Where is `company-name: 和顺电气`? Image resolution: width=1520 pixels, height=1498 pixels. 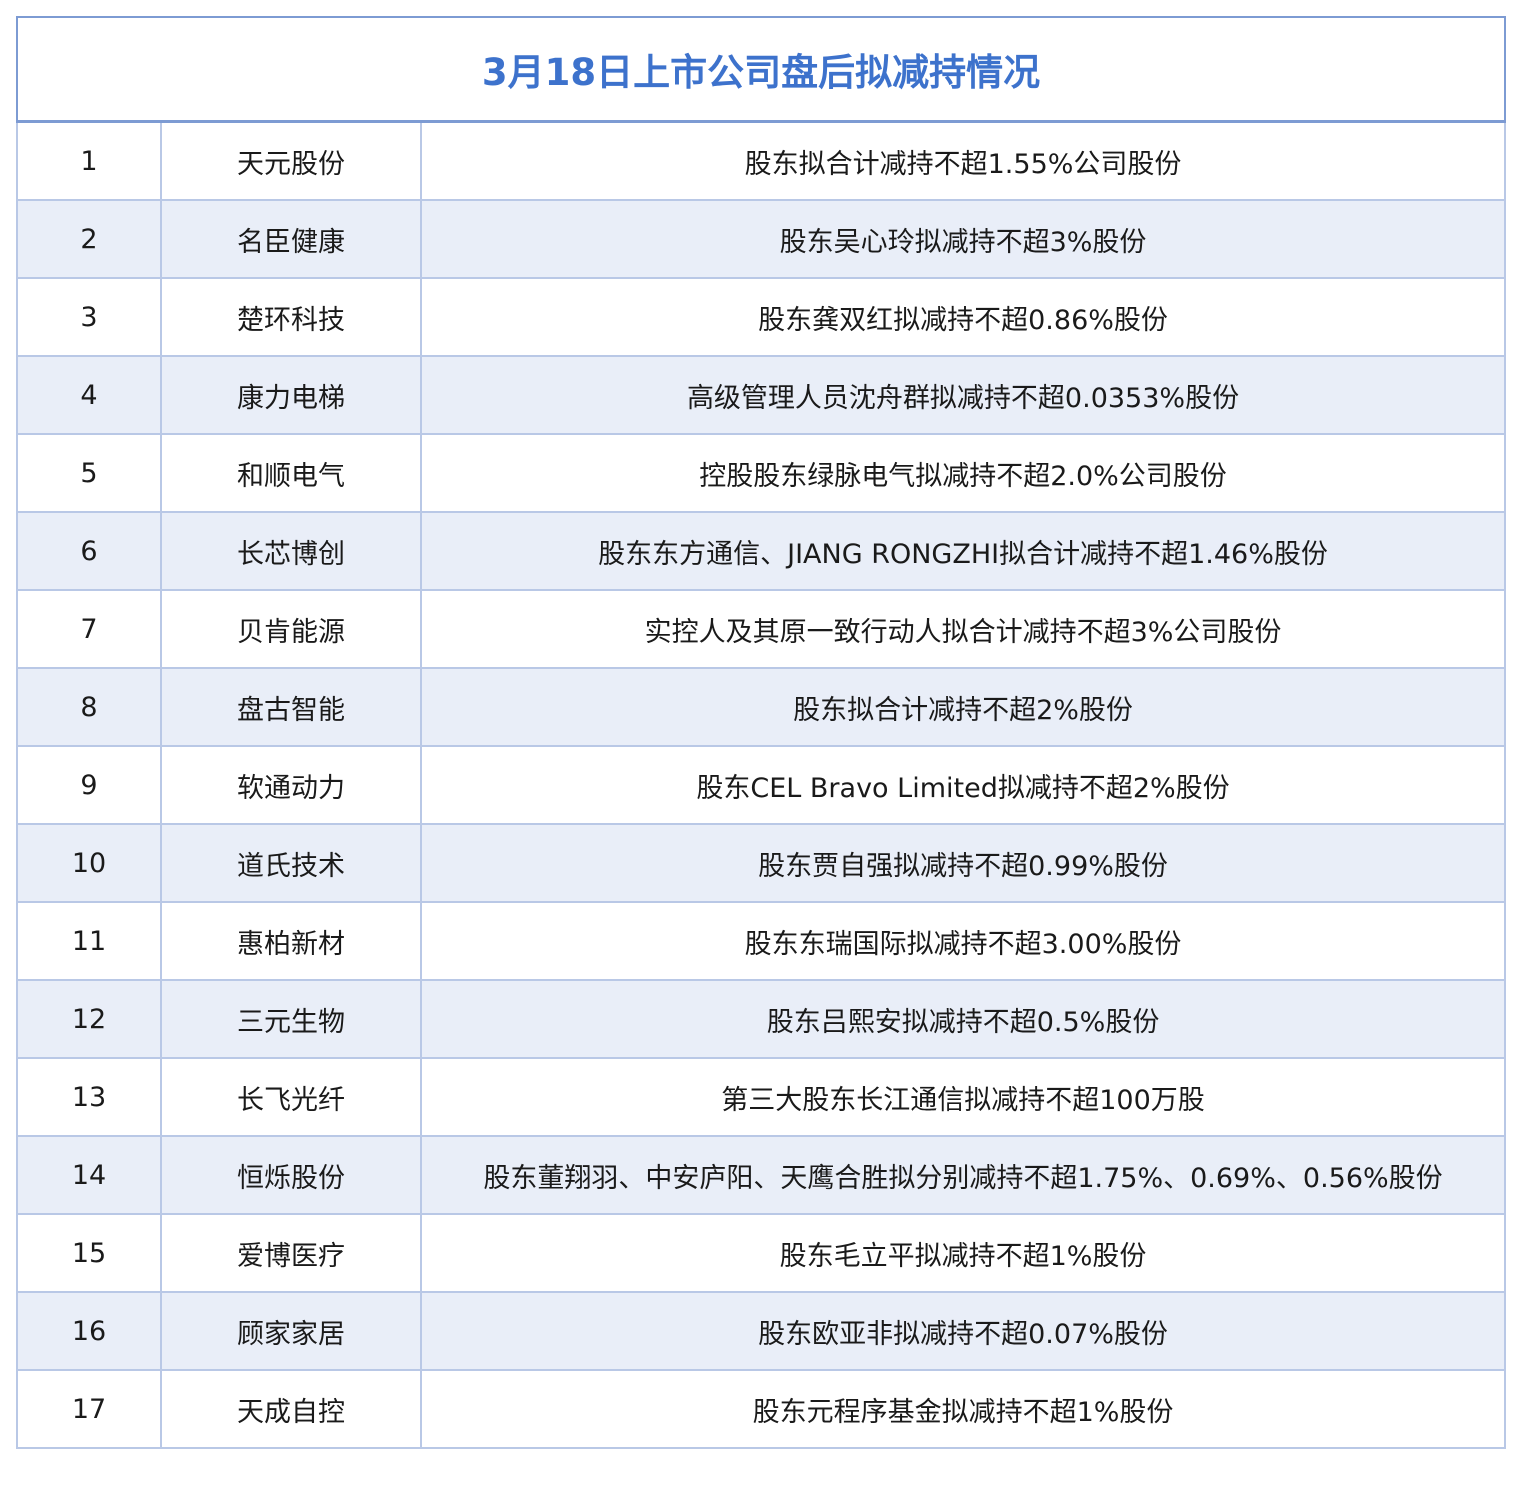 company-name: 和顺电气 is located at coordinates (291, 473).